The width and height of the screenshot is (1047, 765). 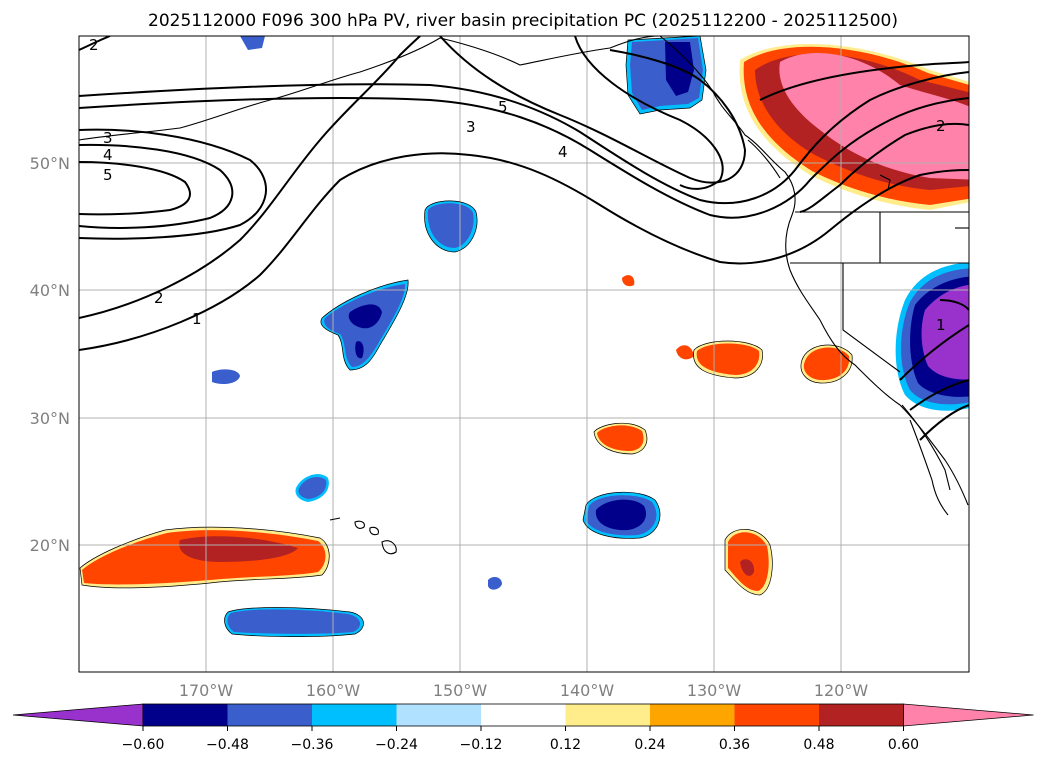 What do you see at coordinates (941, 325) in the screenshot?
I see `contour-label-1-se: 1` at bounding box center [941, 325].